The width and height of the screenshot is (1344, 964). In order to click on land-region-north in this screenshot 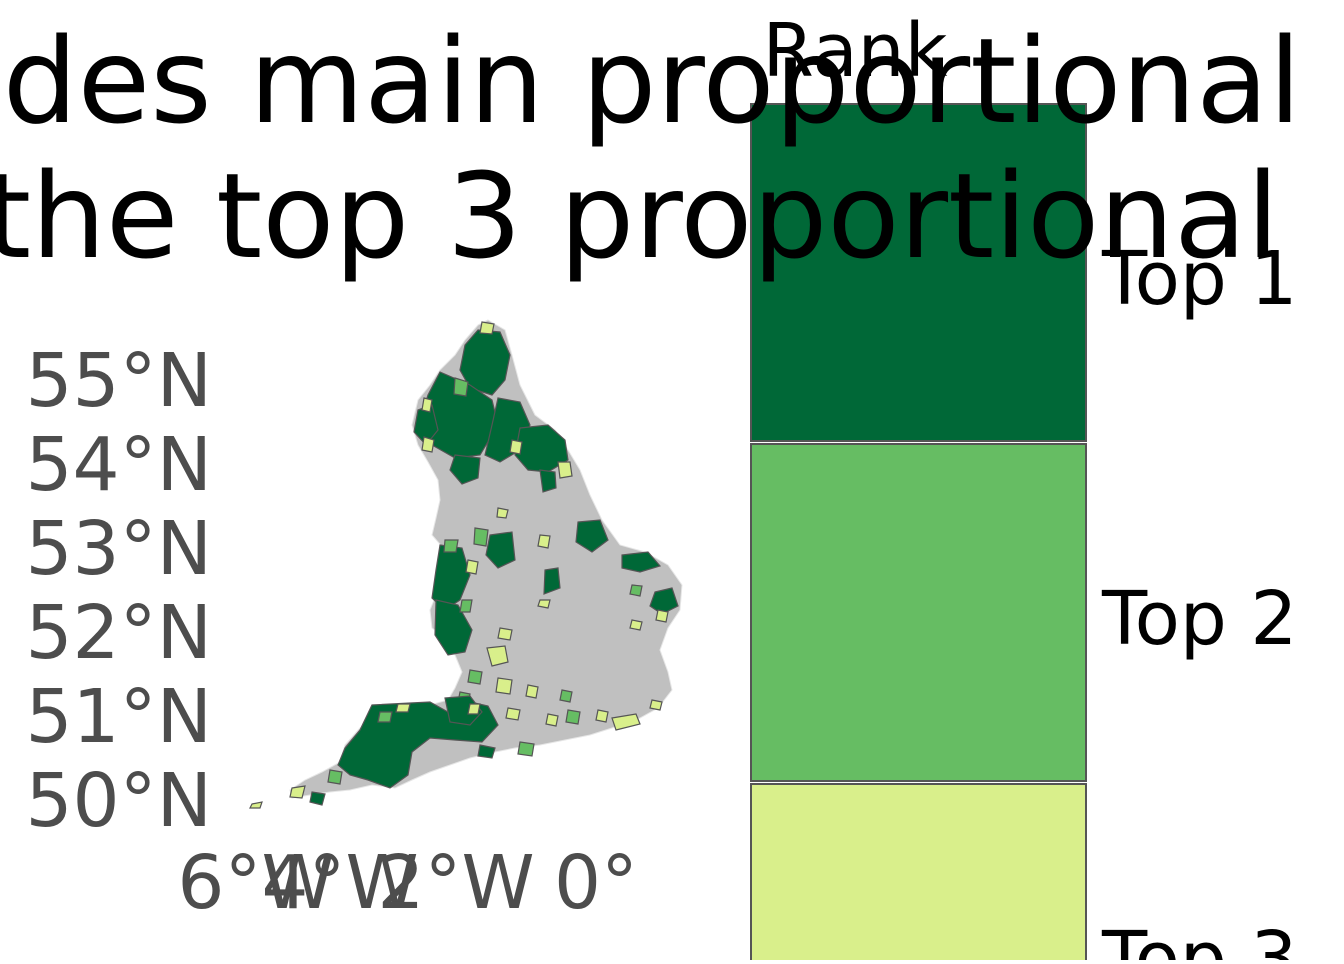, I will do `click(486, 559)`.